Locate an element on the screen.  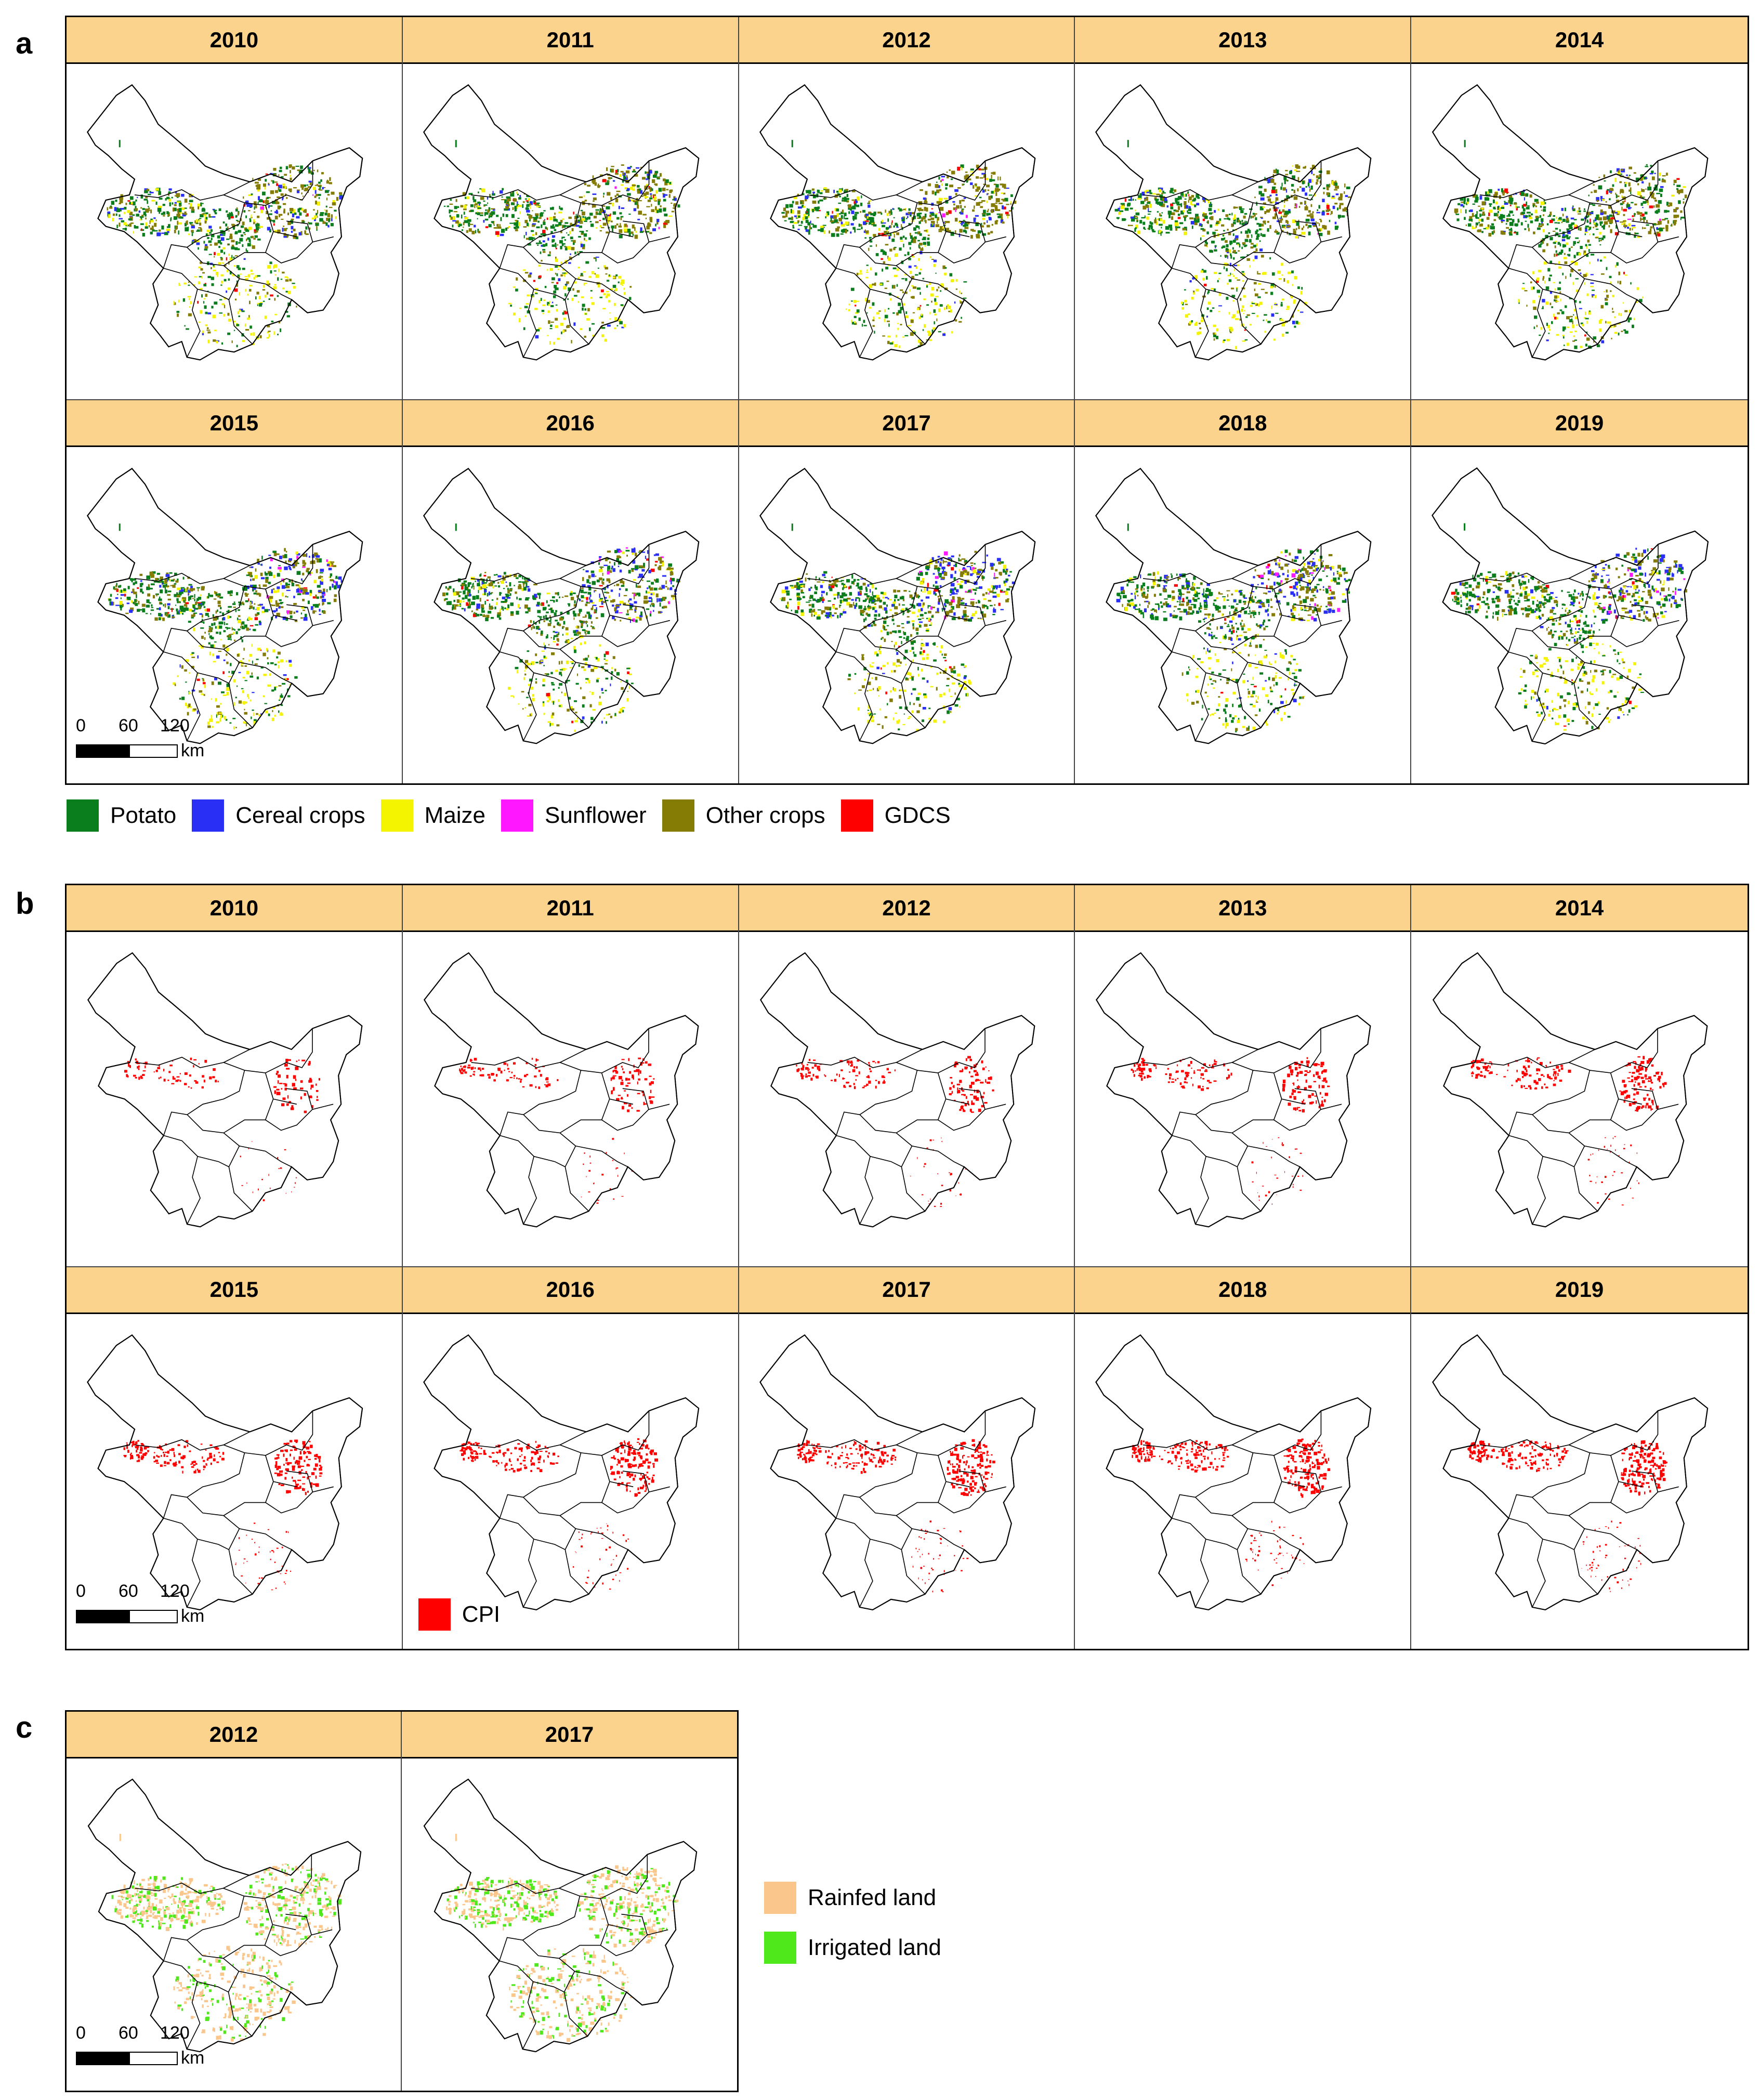
legend-item-irrigated-land: Irrigated land is located at coordinates (852, 1948).